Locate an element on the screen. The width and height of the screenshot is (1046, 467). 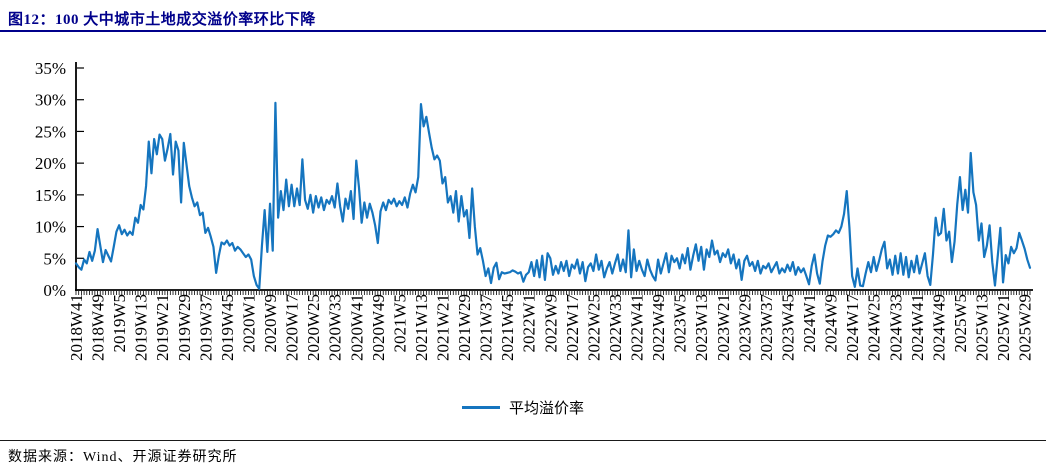
x-axis-tick-label: 2020W1 is located at coordinates (248, 323).